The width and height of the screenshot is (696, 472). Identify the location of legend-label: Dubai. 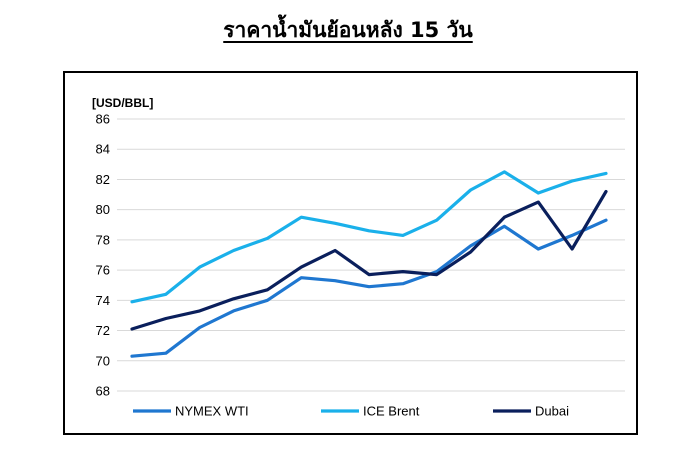
(552, 411).